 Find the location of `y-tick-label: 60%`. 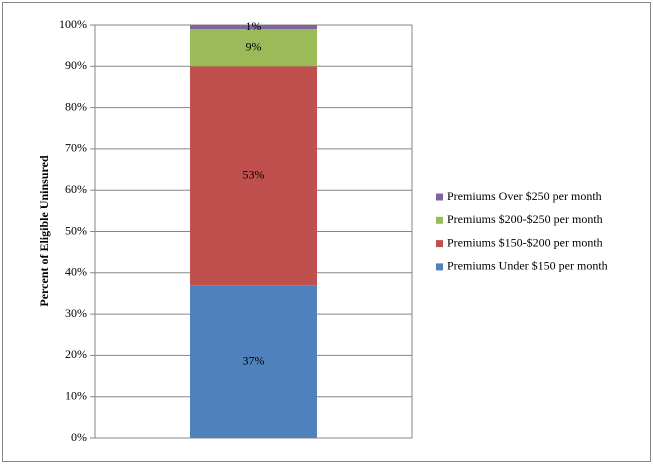

y-tick-label: 60% is located at coordinates (76, 189).